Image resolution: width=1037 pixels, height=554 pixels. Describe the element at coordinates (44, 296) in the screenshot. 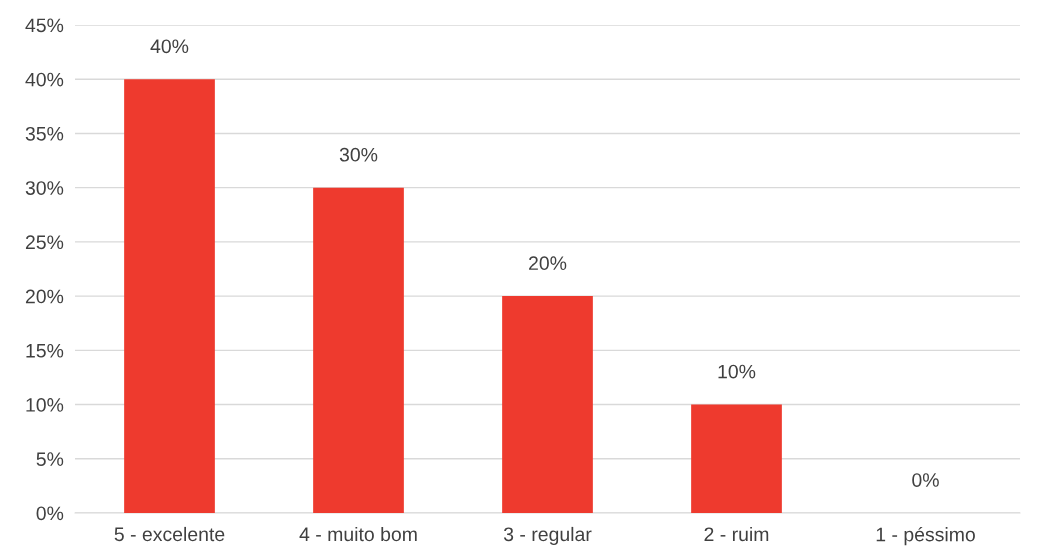

I see `y-tick-label: 20%` at that location.